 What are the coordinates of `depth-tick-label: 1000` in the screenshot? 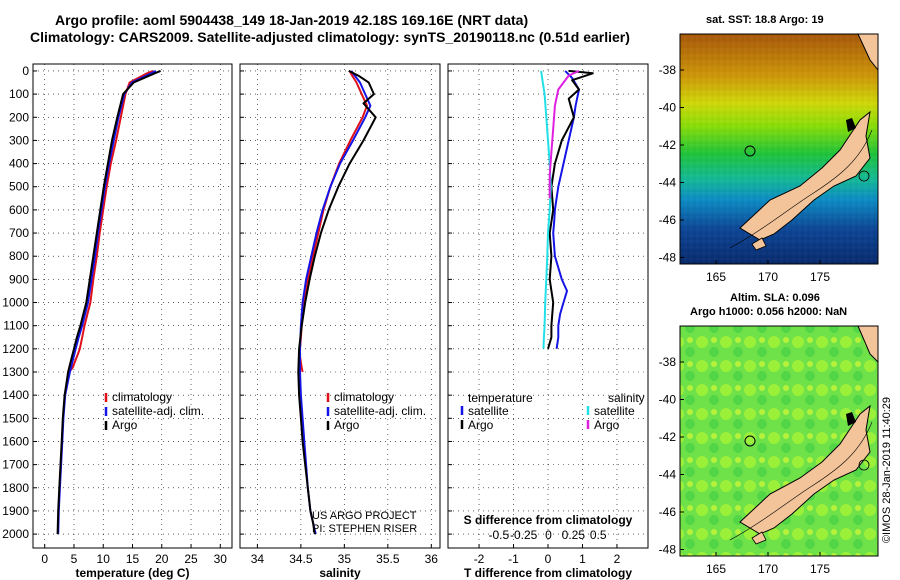 It's located at (15, 303).